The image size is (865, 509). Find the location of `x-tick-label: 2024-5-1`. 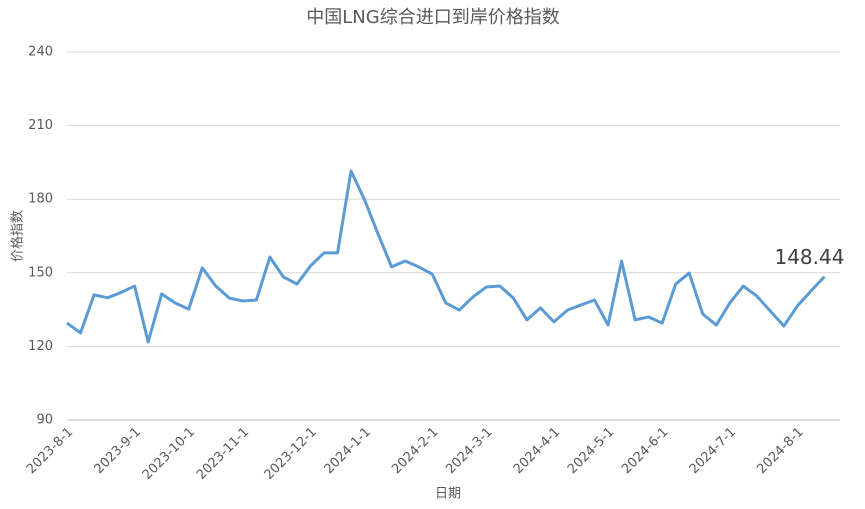

x-tick-label: 2024-5-1 is located at coordinates (591, 451).